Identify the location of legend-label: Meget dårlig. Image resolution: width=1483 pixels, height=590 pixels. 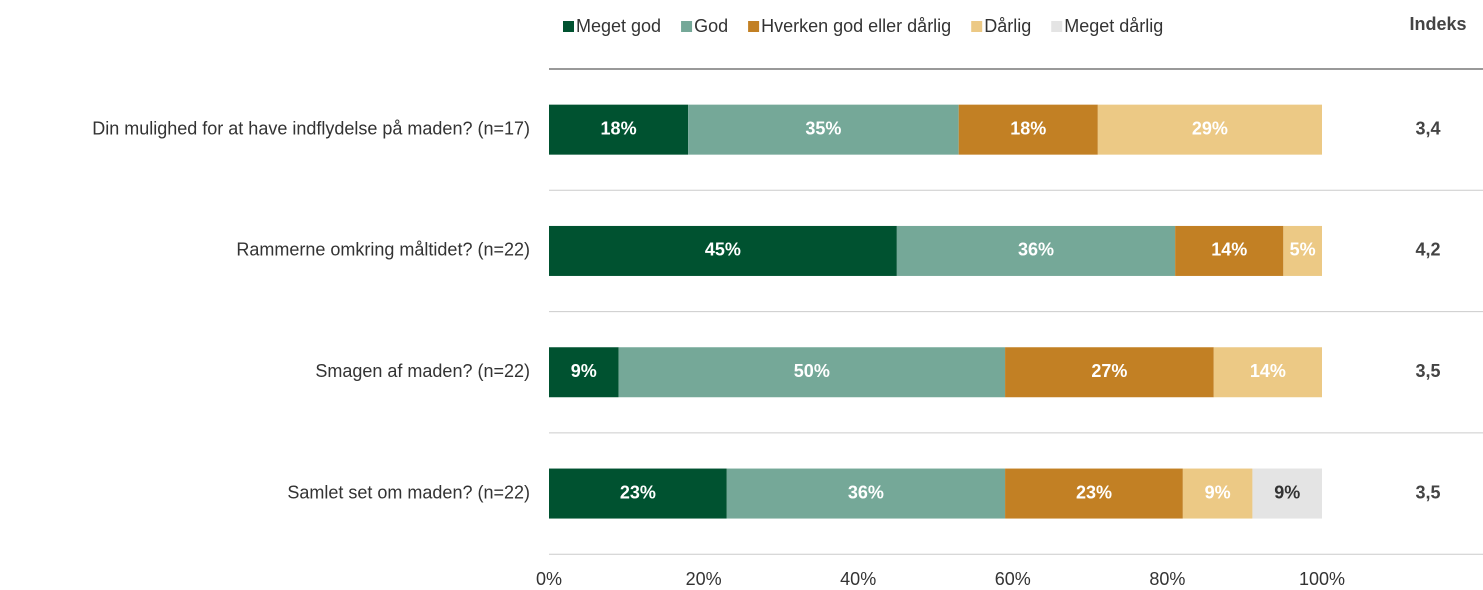
(1113, 26).